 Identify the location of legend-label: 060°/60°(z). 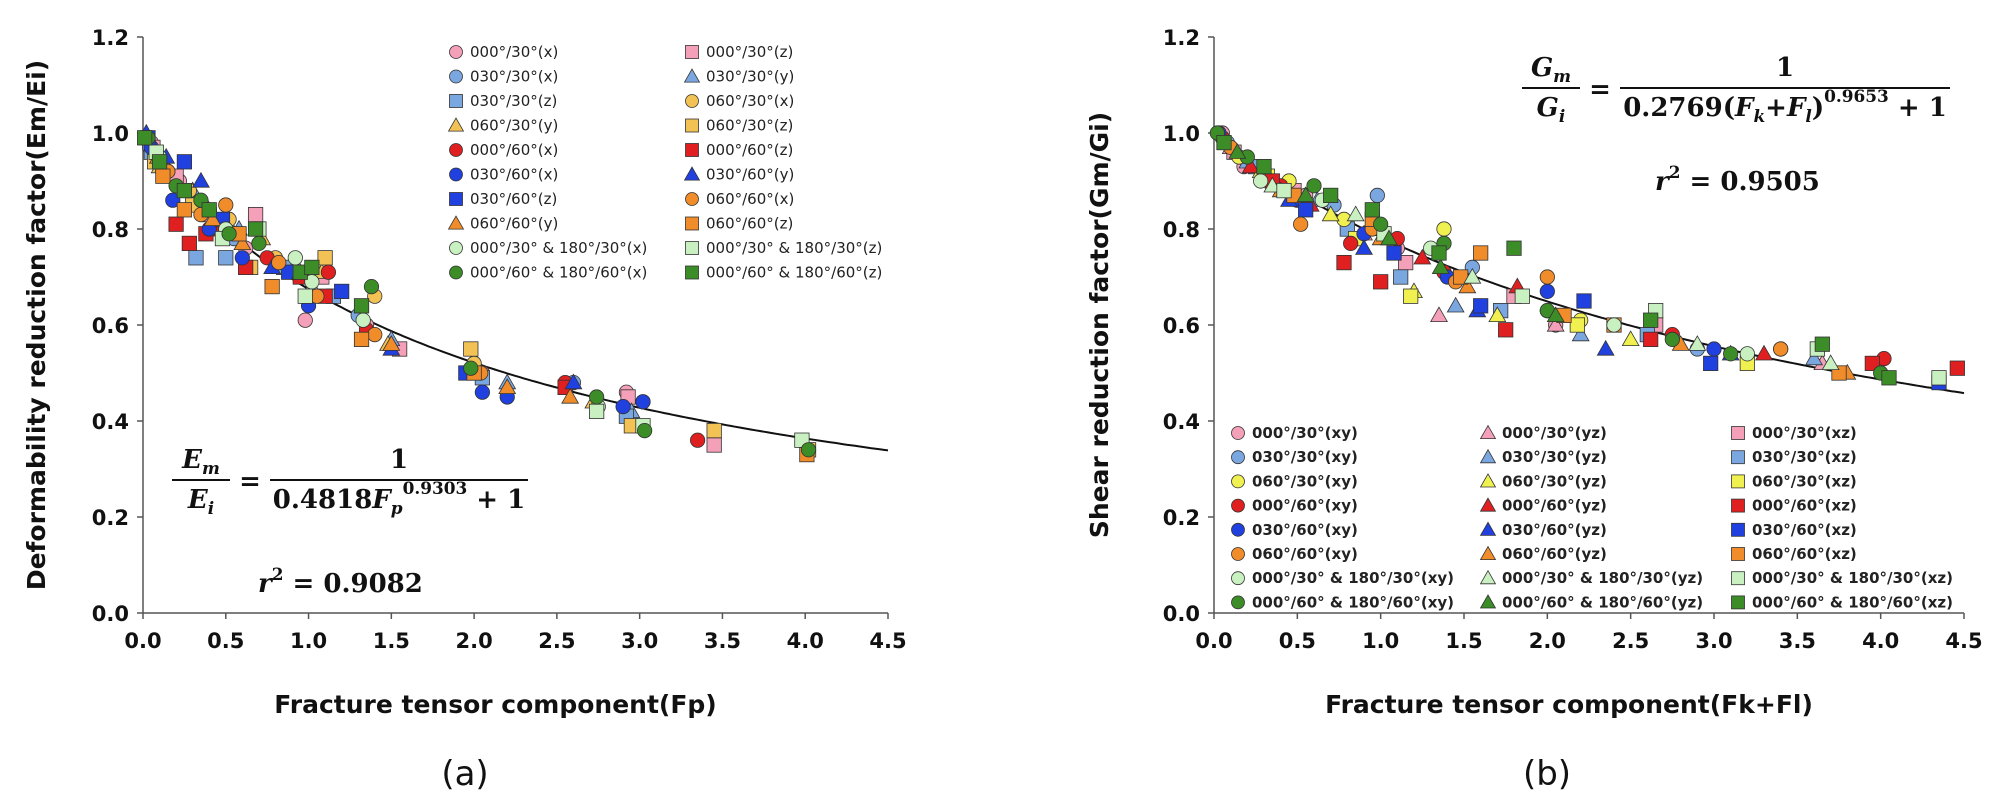
(749, 224).